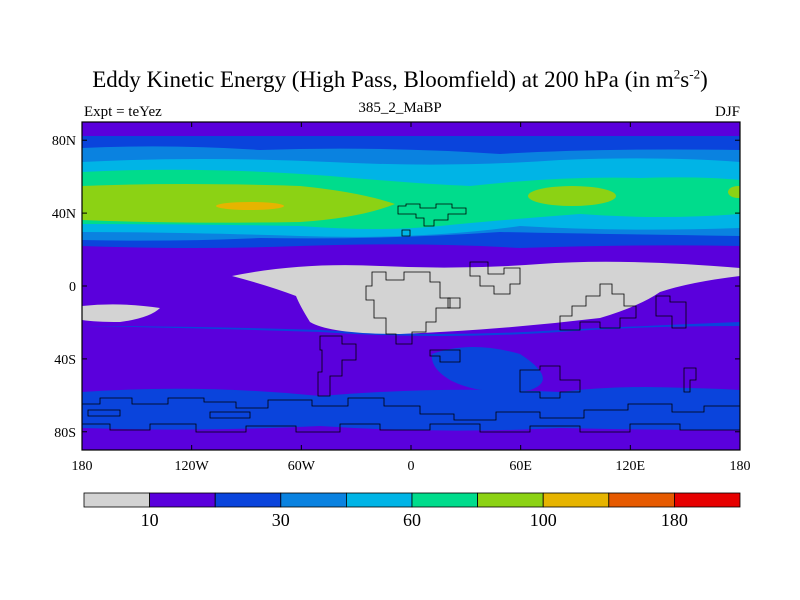  What do you see at coordinates (685, 79) in the screenshot?
I see `title-text-mid: s` at bounding box center [685, 79].